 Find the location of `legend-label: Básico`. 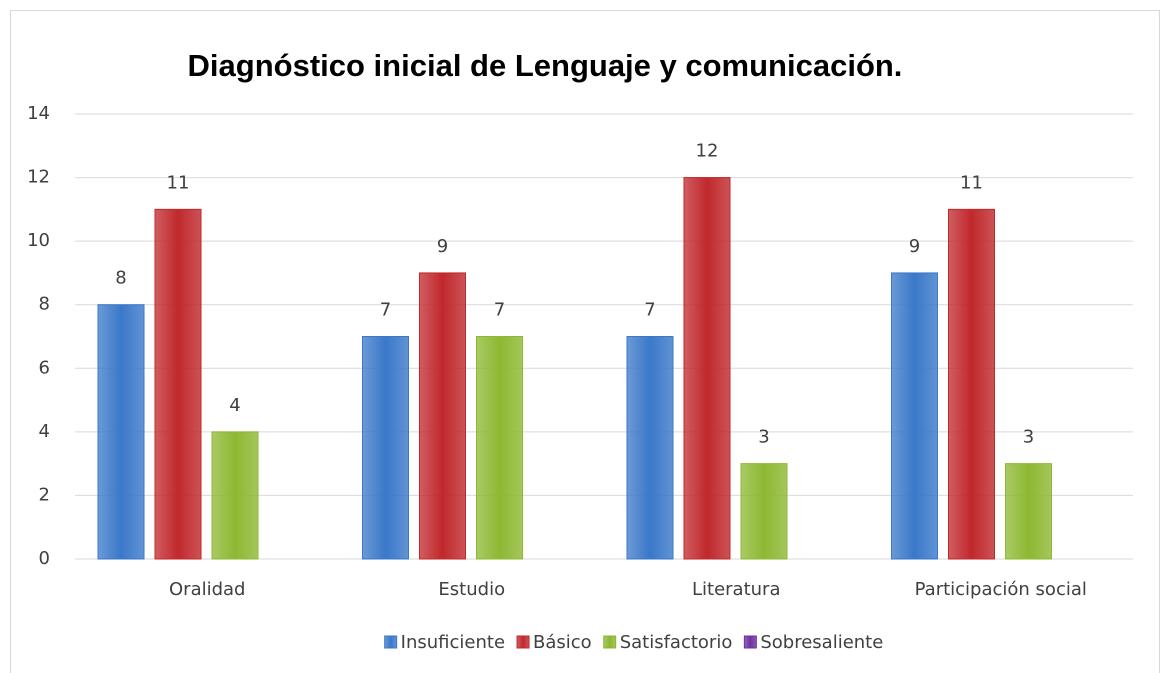

legend-label: Básico is located at coordinates (562, 642).